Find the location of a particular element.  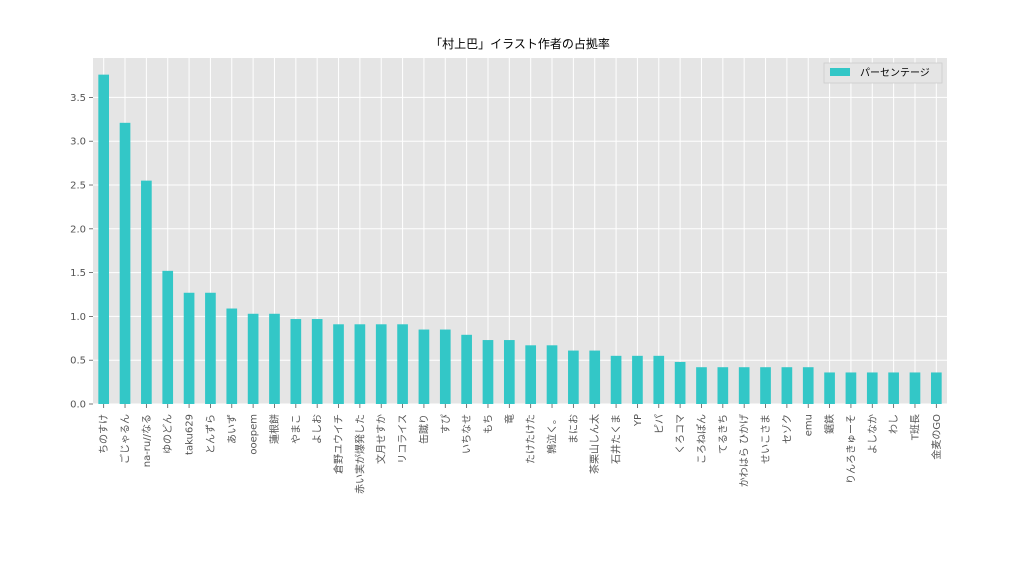

x-tick-label: 鋸鉄 is located at coordinates (829, 424).